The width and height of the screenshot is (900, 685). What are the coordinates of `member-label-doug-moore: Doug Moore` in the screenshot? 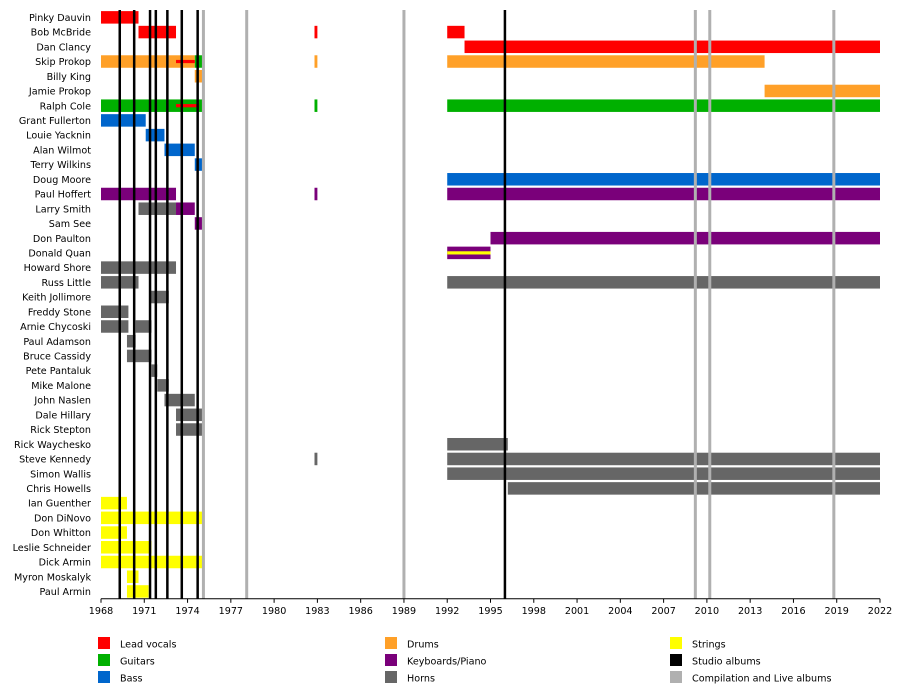 It's located at (62, 180).